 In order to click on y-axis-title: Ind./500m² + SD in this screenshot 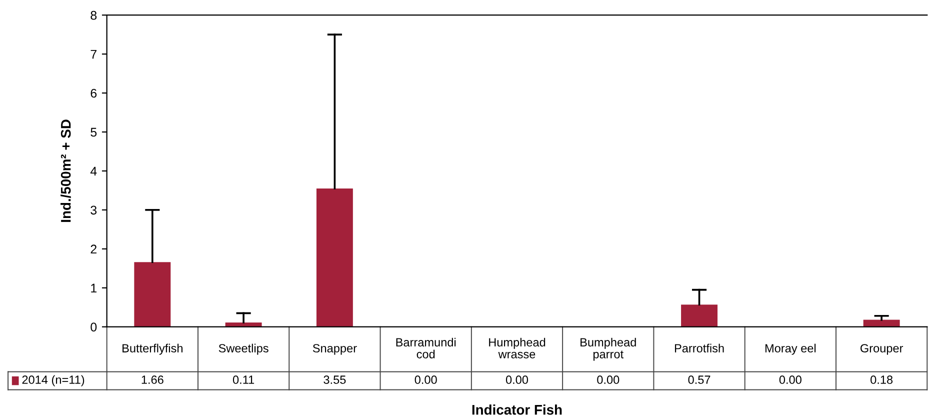, I will do `click(65, 171)`.